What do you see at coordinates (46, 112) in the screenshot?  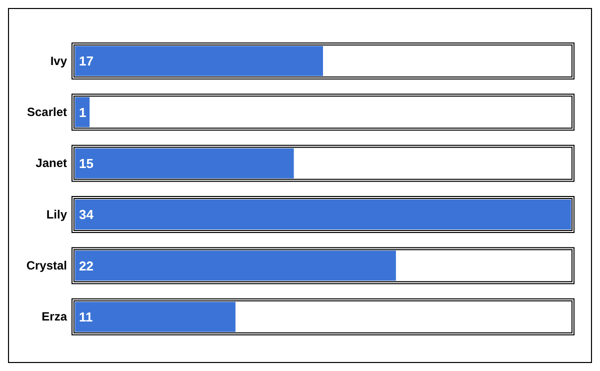 I see `y-tick-label: Scarlet` at bounding box center [46, 112].